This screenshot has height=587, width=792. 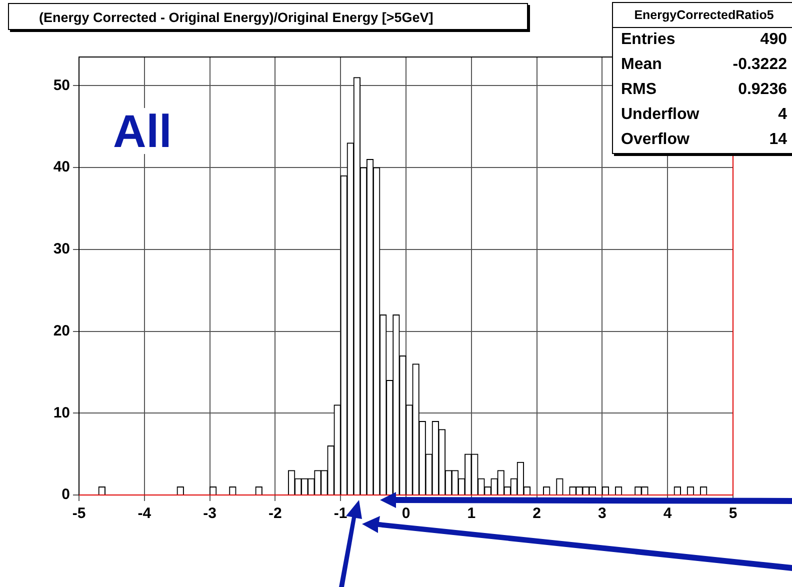 What do you see at coordinates (341, 513) in the screenshot?
I see `x-tick-label: -1` at bounding box center [341, 513].